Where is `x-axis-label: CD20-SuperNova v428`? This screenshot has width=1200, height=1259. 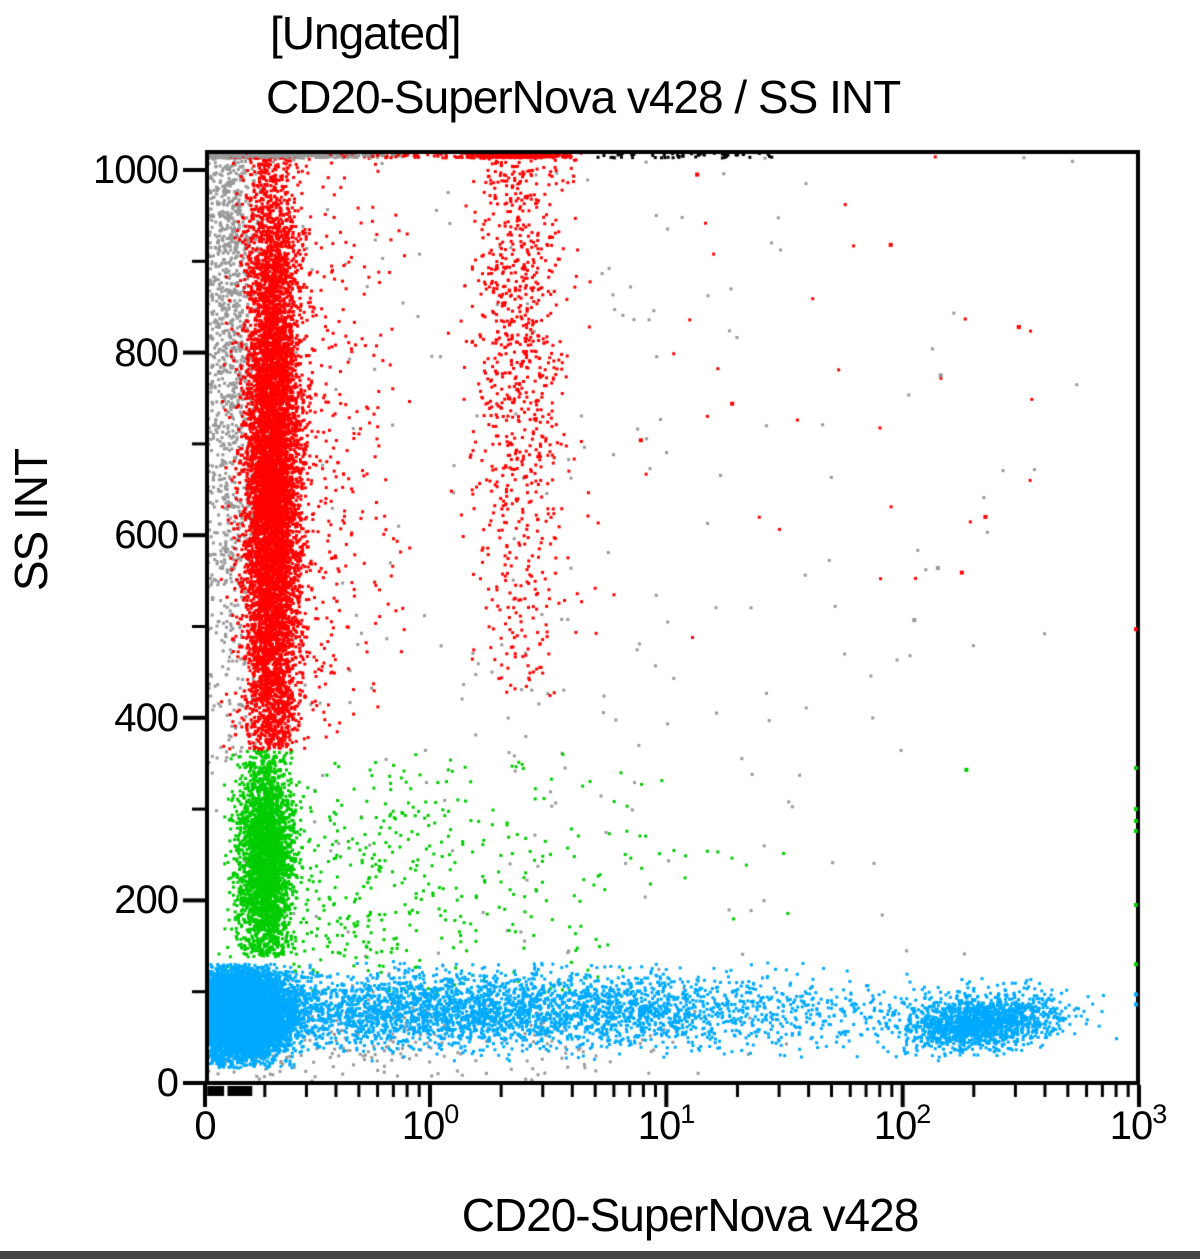 x-axis-label: CD20-SuperNova v428 is located at coordinates (690, 1215).